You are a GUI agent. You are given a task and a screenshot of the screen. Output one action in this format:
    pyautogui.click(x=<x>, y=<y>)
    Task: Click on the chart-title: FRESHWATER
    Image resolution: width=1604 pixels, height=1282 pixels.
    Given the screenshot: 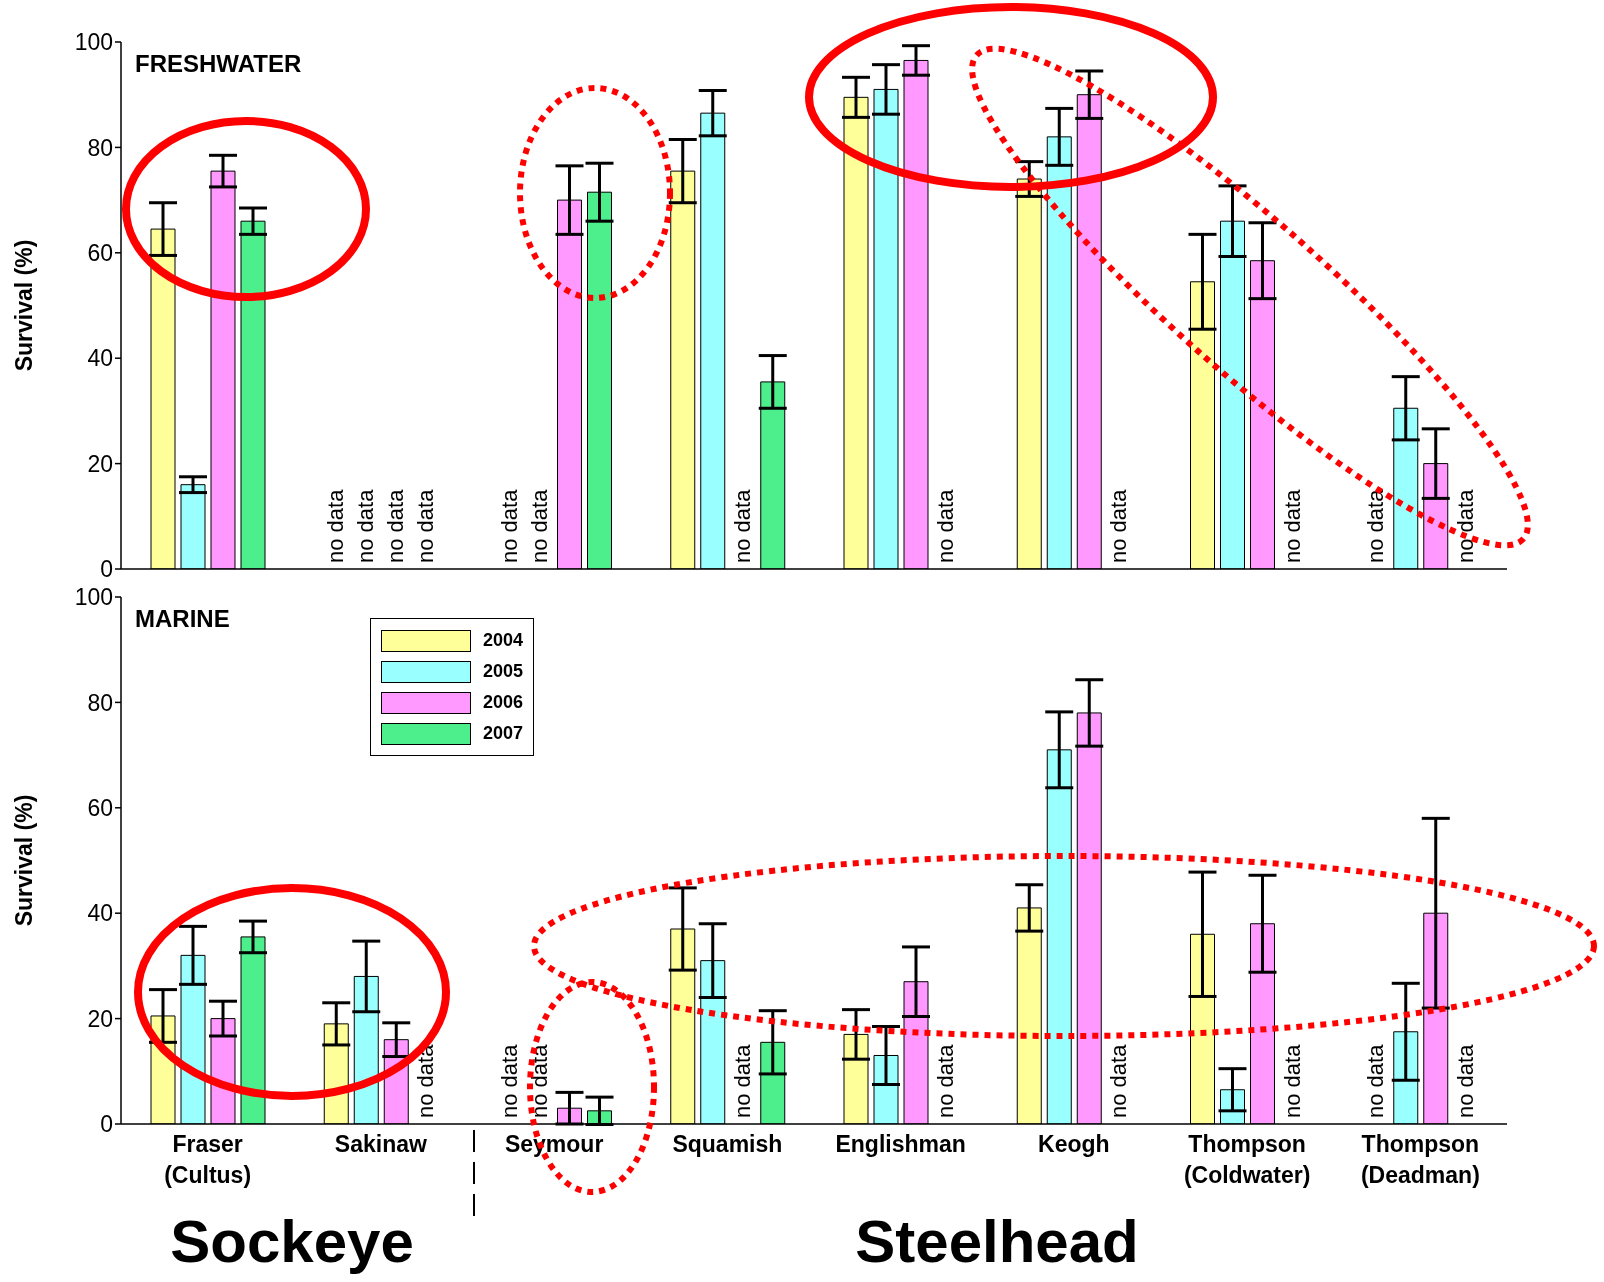 What is the action you would take?
    pyautogui.click(x=218, y=63)
    